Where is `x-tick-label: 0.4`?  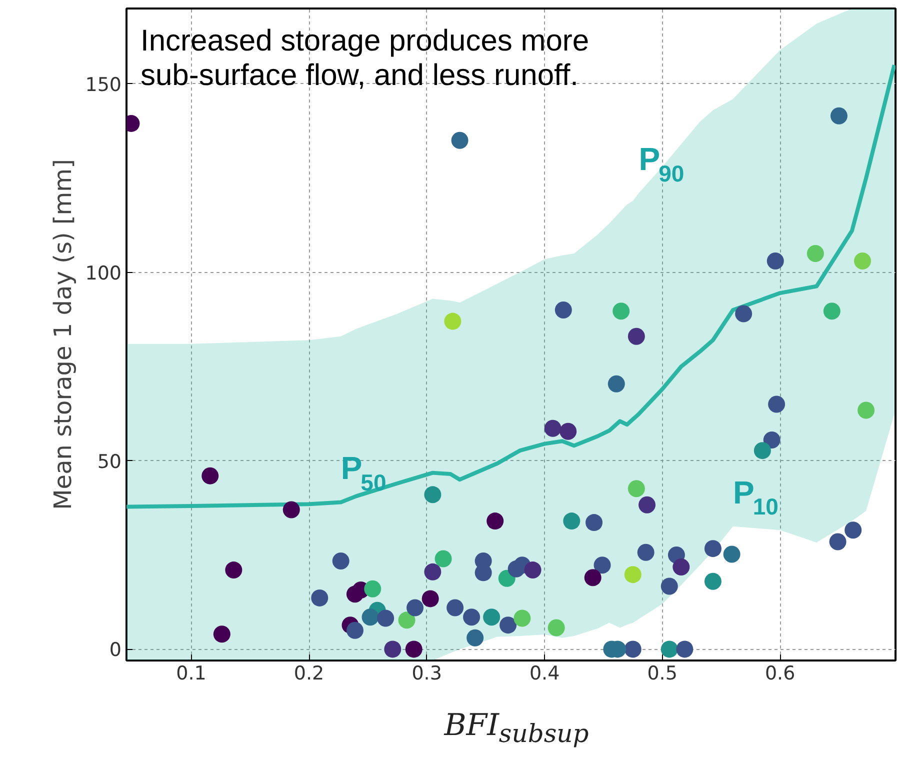
x-tick-label: 0.4 is located at coordinates (544, 673).